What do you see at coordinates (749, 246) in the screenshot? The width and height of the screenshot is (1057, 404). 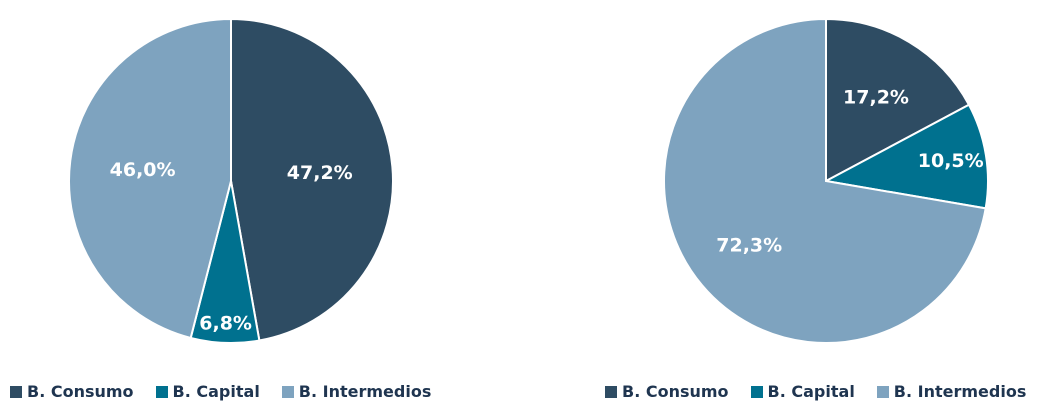 I see `data-label-intermedios: 72,3%` at bounding box center [749, 246].